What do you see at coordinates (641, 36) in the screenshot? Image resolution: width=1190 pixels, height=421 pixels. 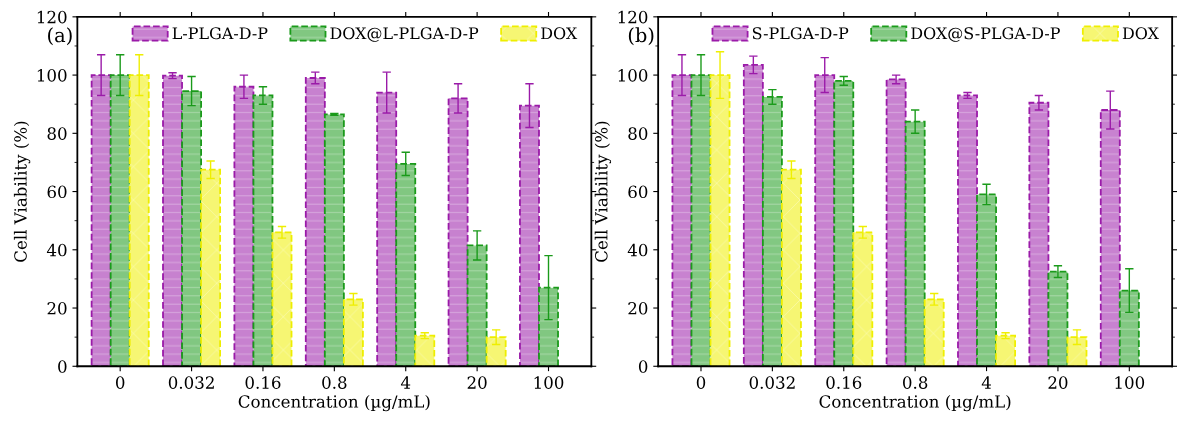 I see `text: (b)` at bounding box center [641, 36].